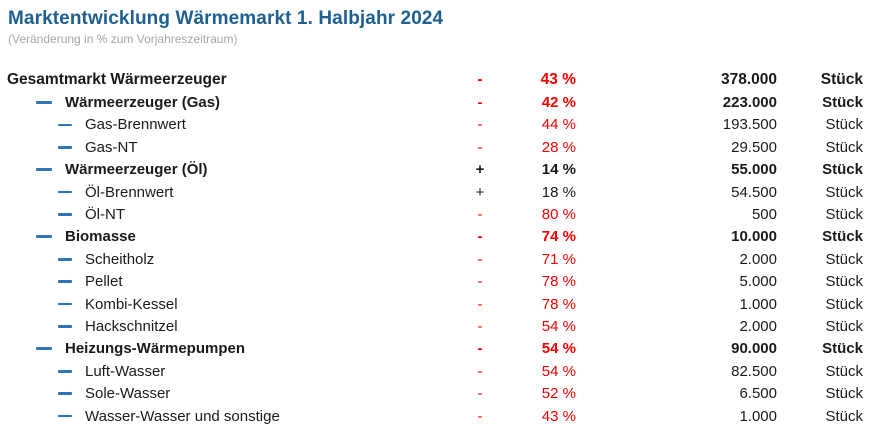 Image resolution: width=872 pixels, height=435 pixels. What do you see at coordinates (220, 281) in the screenshot?
I see `row-name-cell: Pellet` at bounding box center [220, 281].